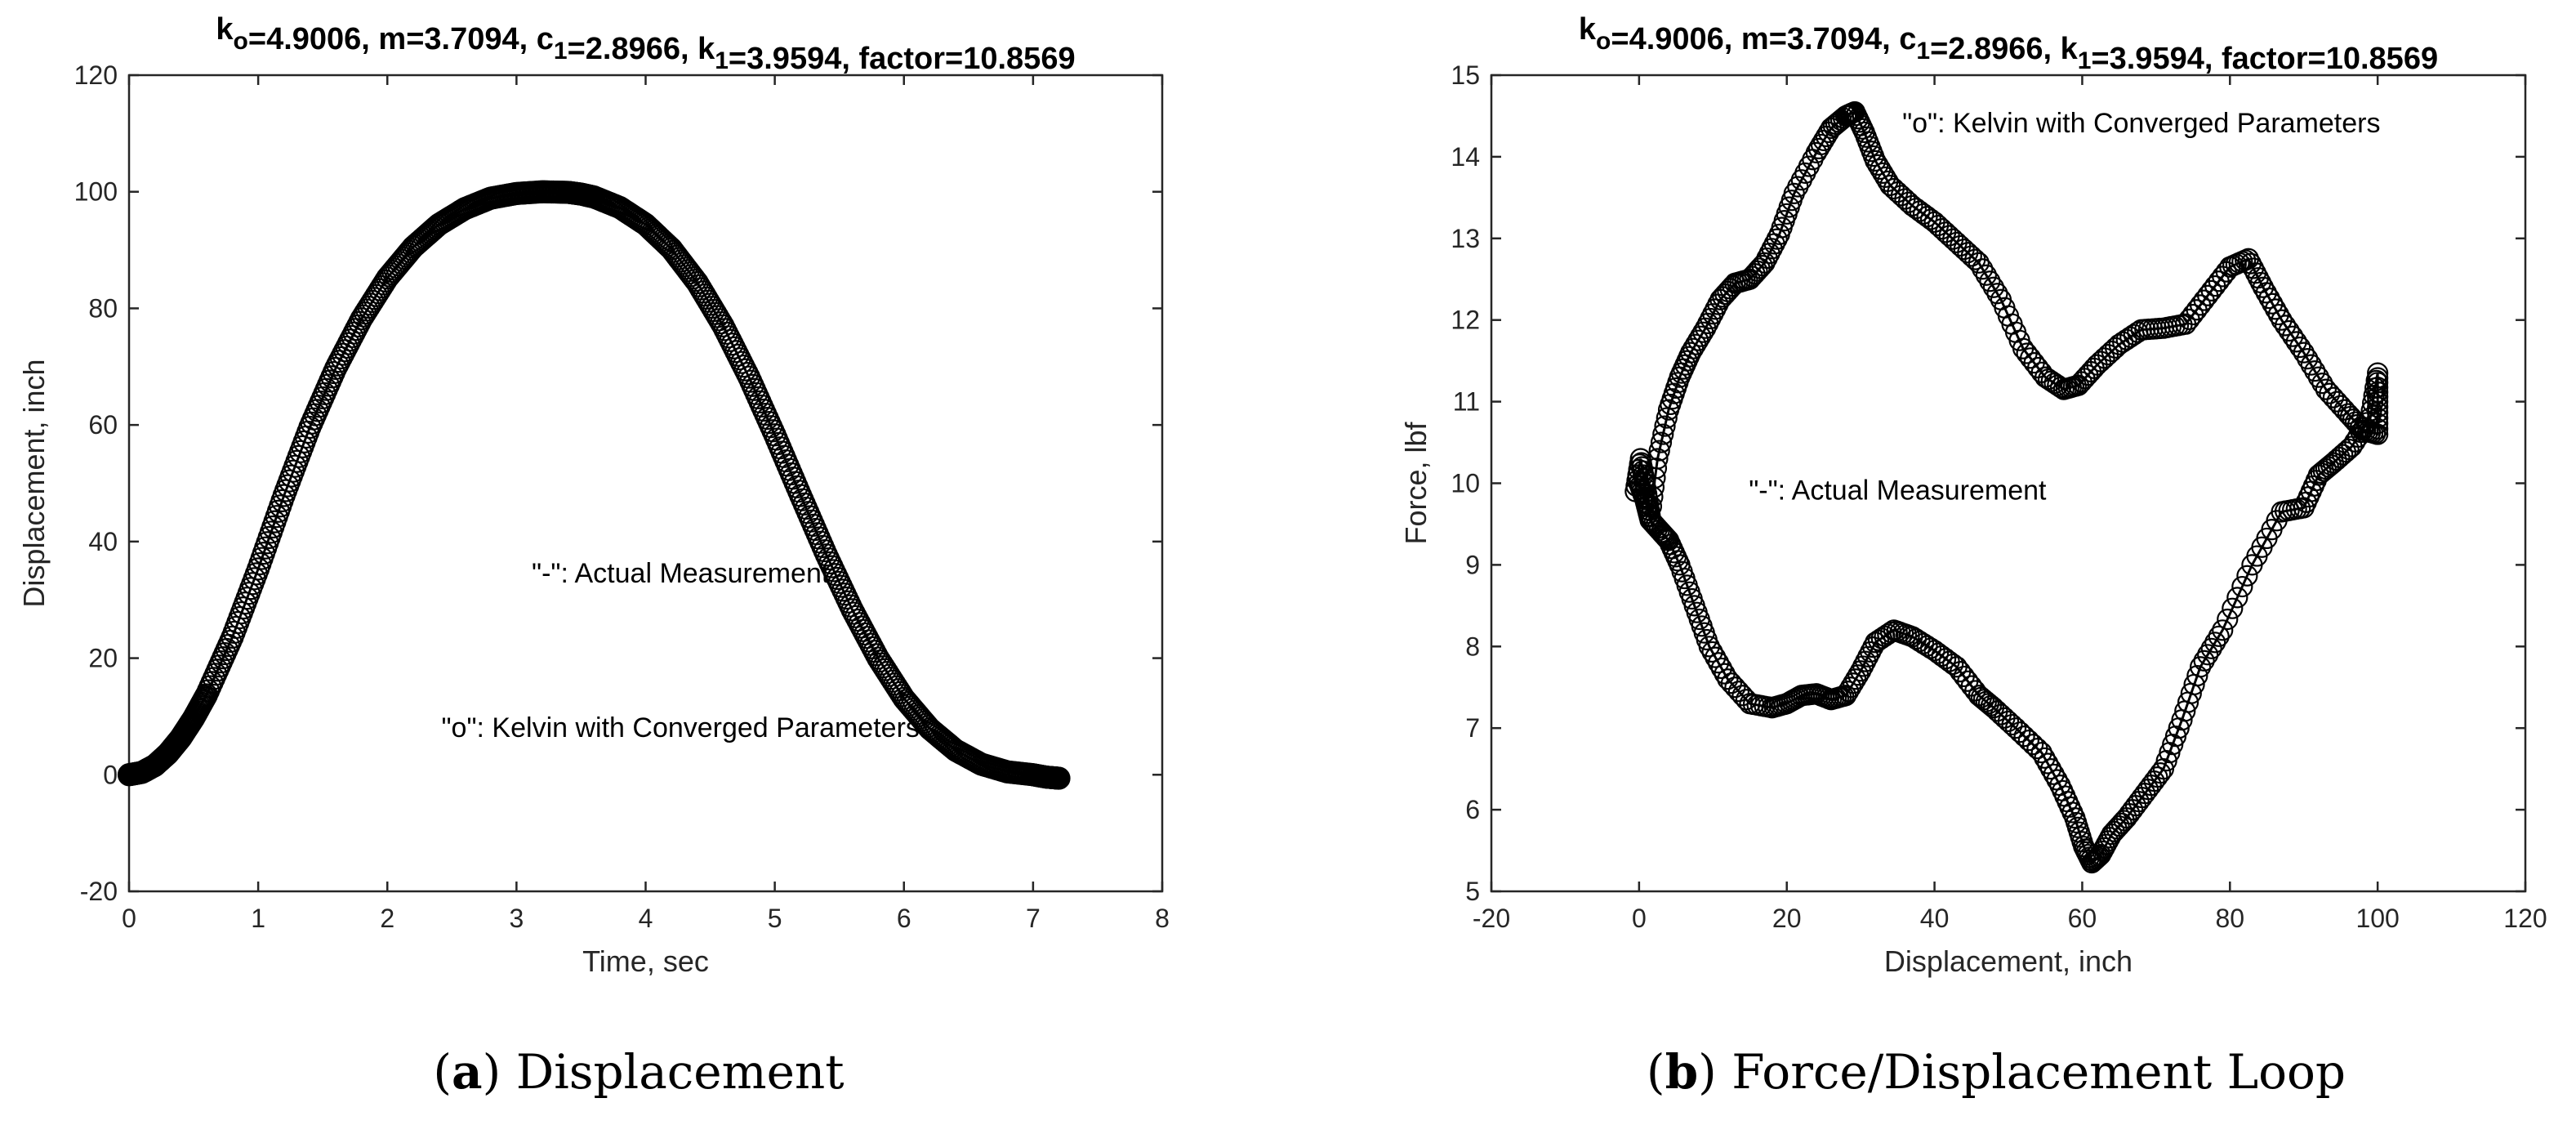 The height and width of the screenshot is (1125, 2576). I want to click on chart-a-ytick-label: 80, so click(103, 308).